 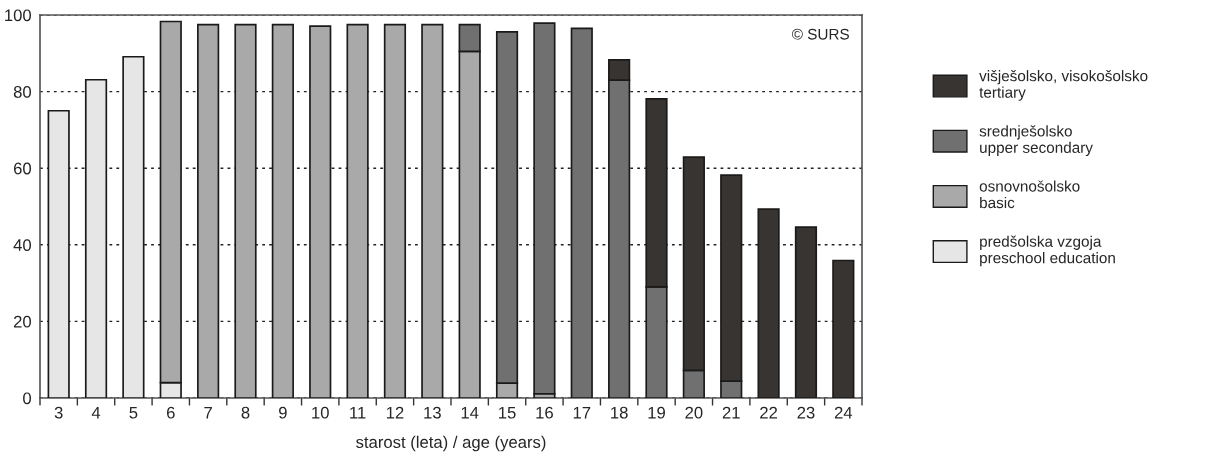 What do you see at coordinates (432, 412) in the screenshot?
I see `x-tick-label: 13` at bounding box center [432, 412].